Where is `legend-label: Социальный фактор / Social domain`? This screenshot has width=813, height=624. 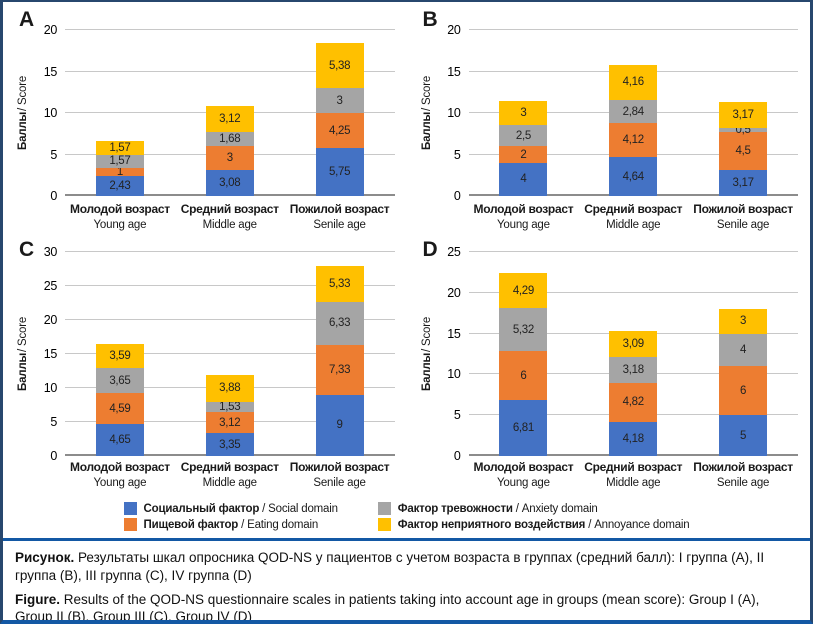
legend-label: Социальный фактор / Social domain is located at coordinates (241, 509).